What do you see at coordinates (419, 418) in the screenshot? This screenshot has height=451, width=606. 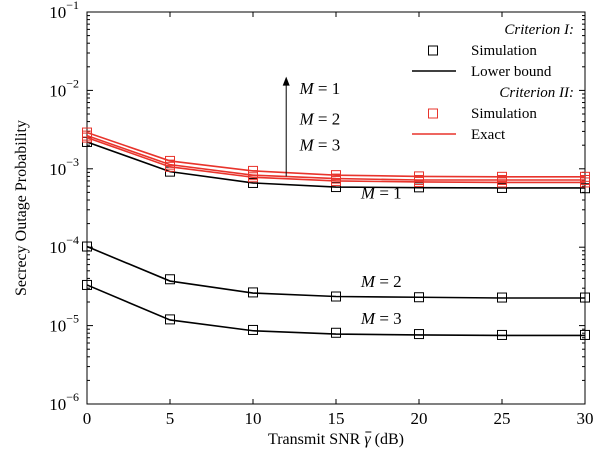 I see `x-tick-label: 20` at bounding box center [419, 418].